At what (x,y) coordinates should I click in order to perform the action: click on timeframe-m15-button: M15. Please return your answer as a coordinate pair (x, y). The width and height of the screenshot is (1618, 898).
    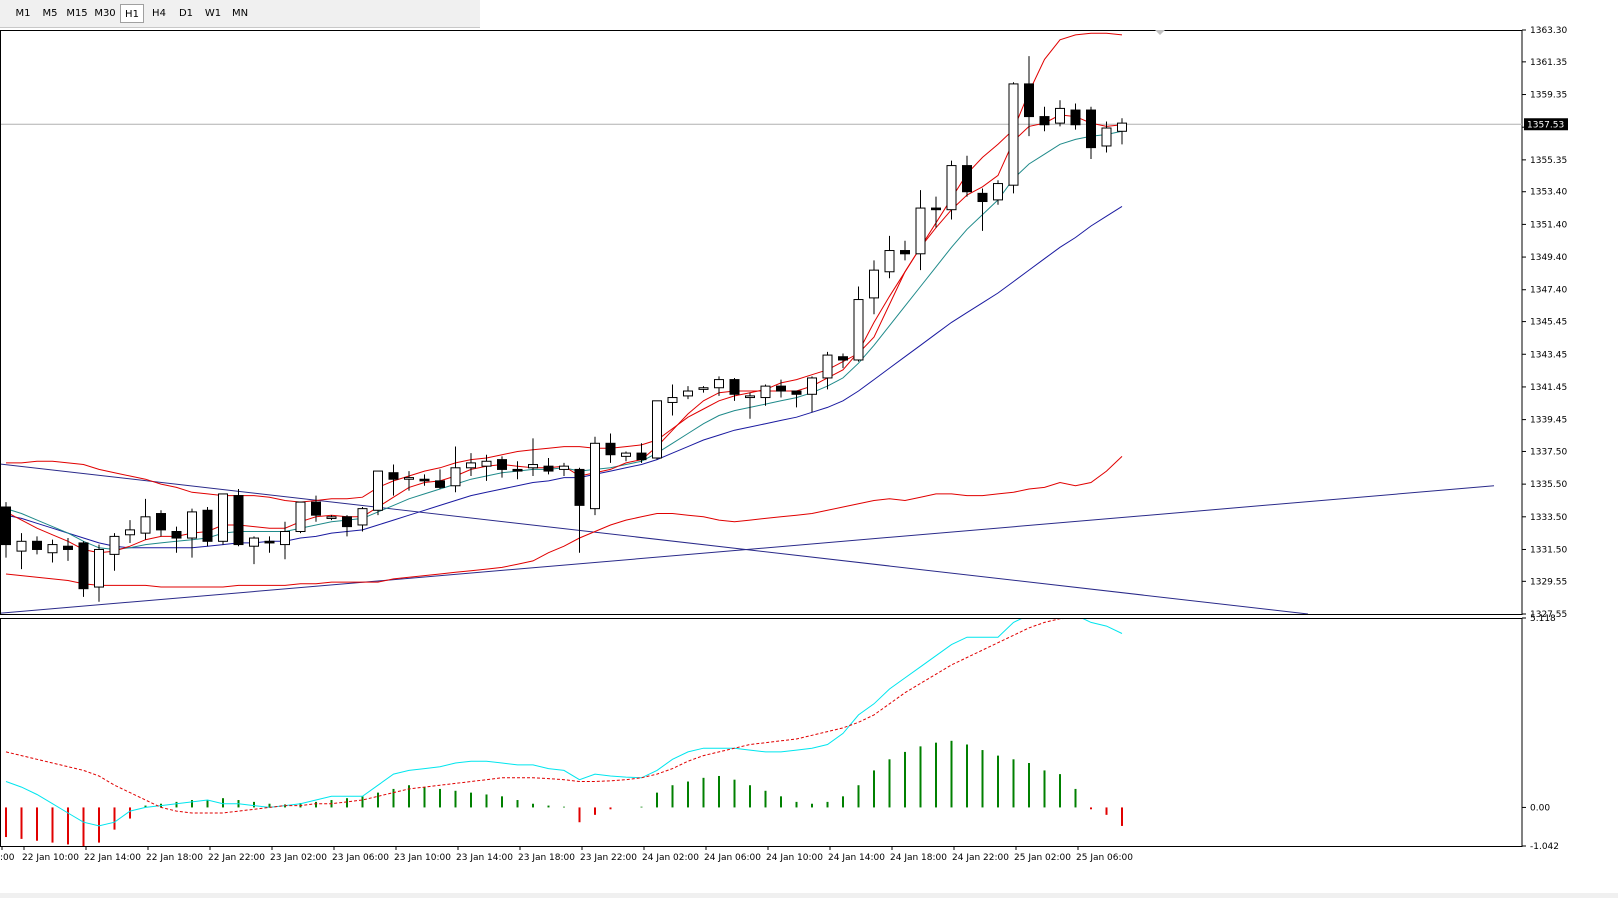
    Looking at the image, I should click on (77, 13).